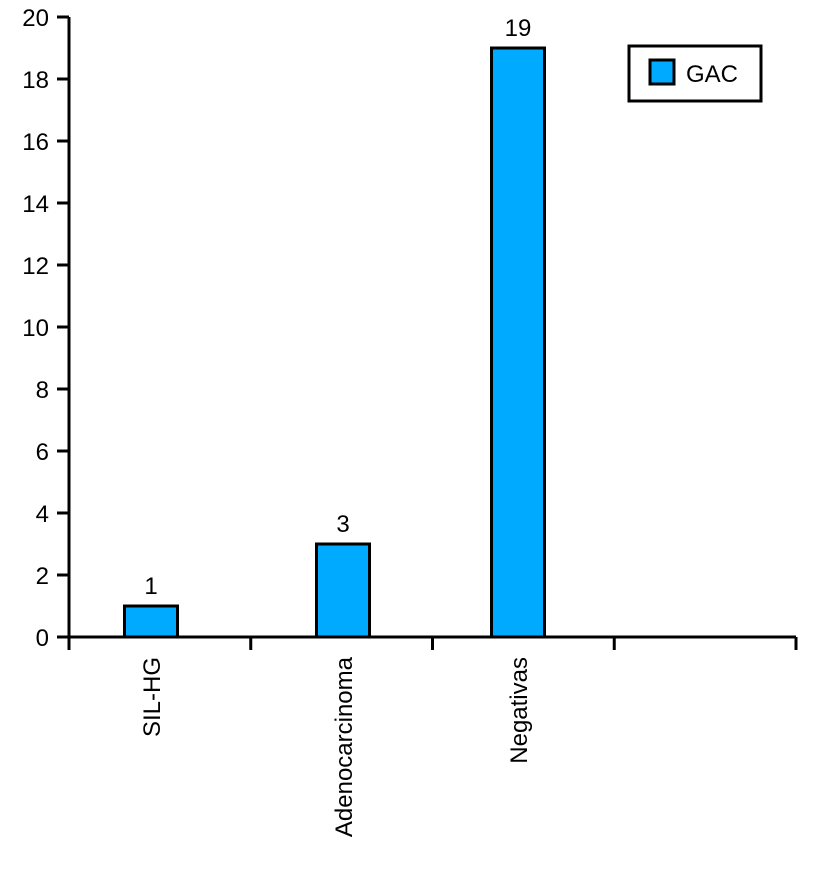  I want to click on y-tick-label: 2, so click(42, 576).